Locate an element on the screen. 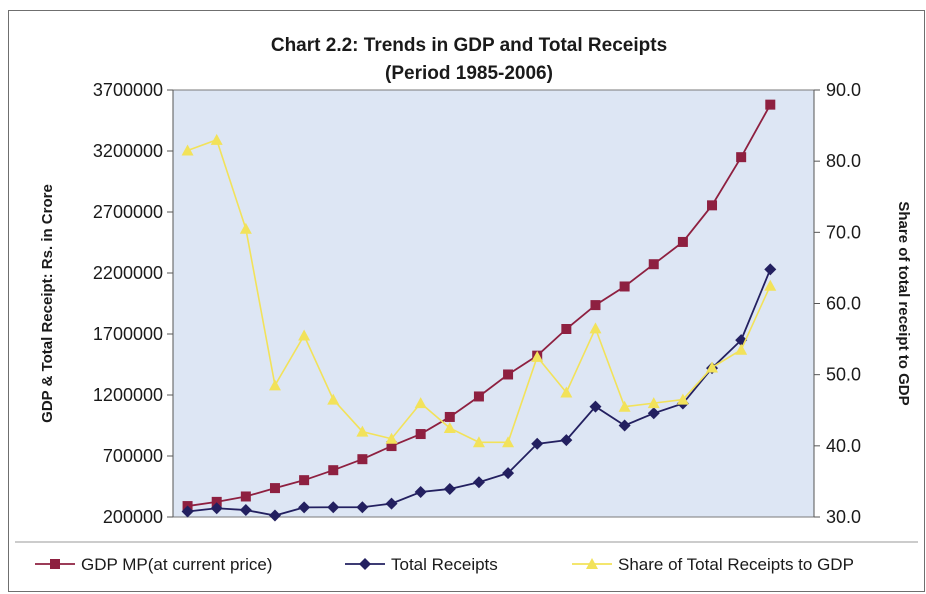 The width and height of the screenshot is (926, 594). chart-subtitle: (Period 1985-2006) is located at coordinates (469, 73).